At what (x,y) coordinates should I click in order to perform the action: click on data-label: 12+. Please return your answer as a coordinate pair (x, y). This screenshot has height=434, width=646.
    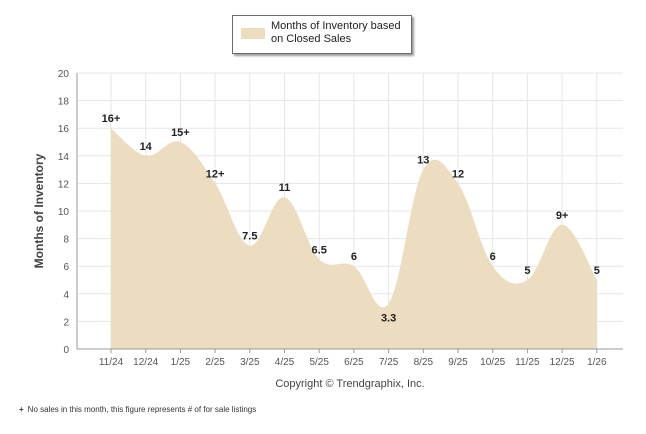
    Looking at the image, I should click on (215, 174).